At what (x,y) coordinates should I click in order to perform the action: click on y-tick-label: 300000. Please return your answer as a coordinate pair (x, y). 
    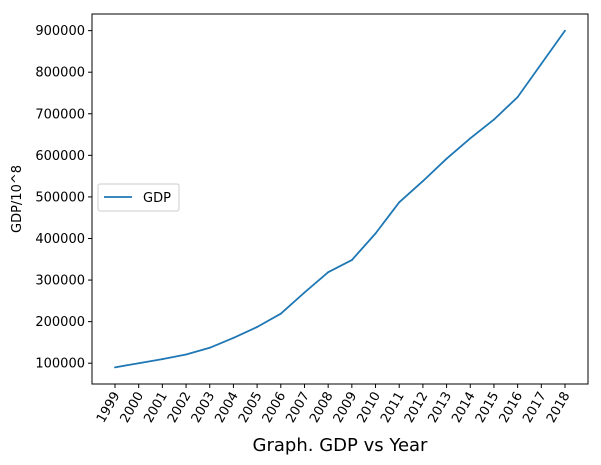
    Looking at the image, I should click on (60, 281).